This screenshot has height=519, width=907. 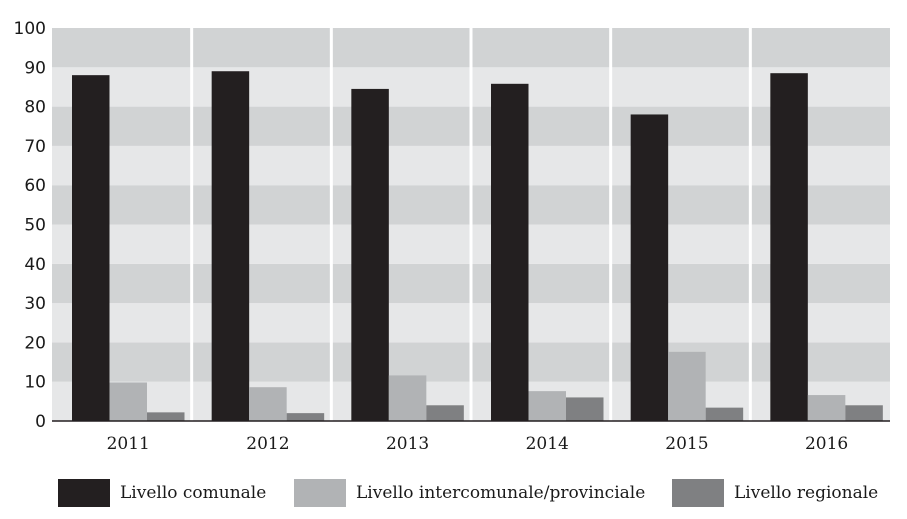 What do you see at coordinates (30, 29) in the screenshot?
I see `y-tick-label: 100` at bounding box center [30, 29].